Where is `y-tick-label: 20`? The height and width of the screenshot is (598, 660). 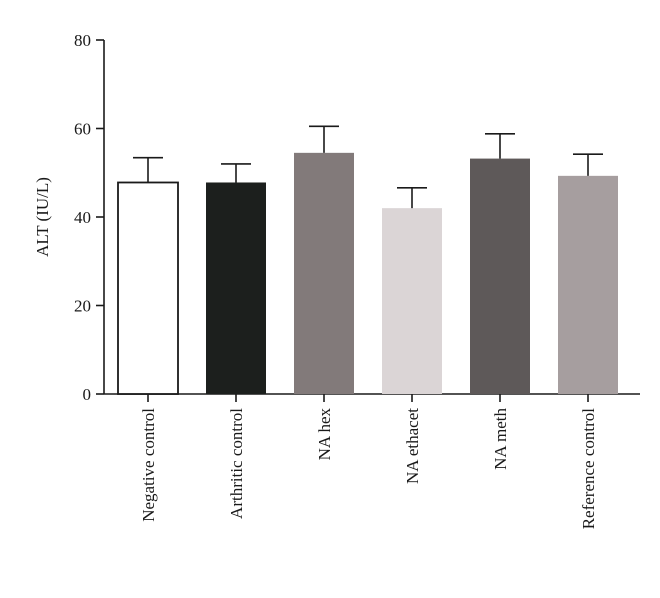 y-tick-label: 20 is located at coordinates (82, 306).